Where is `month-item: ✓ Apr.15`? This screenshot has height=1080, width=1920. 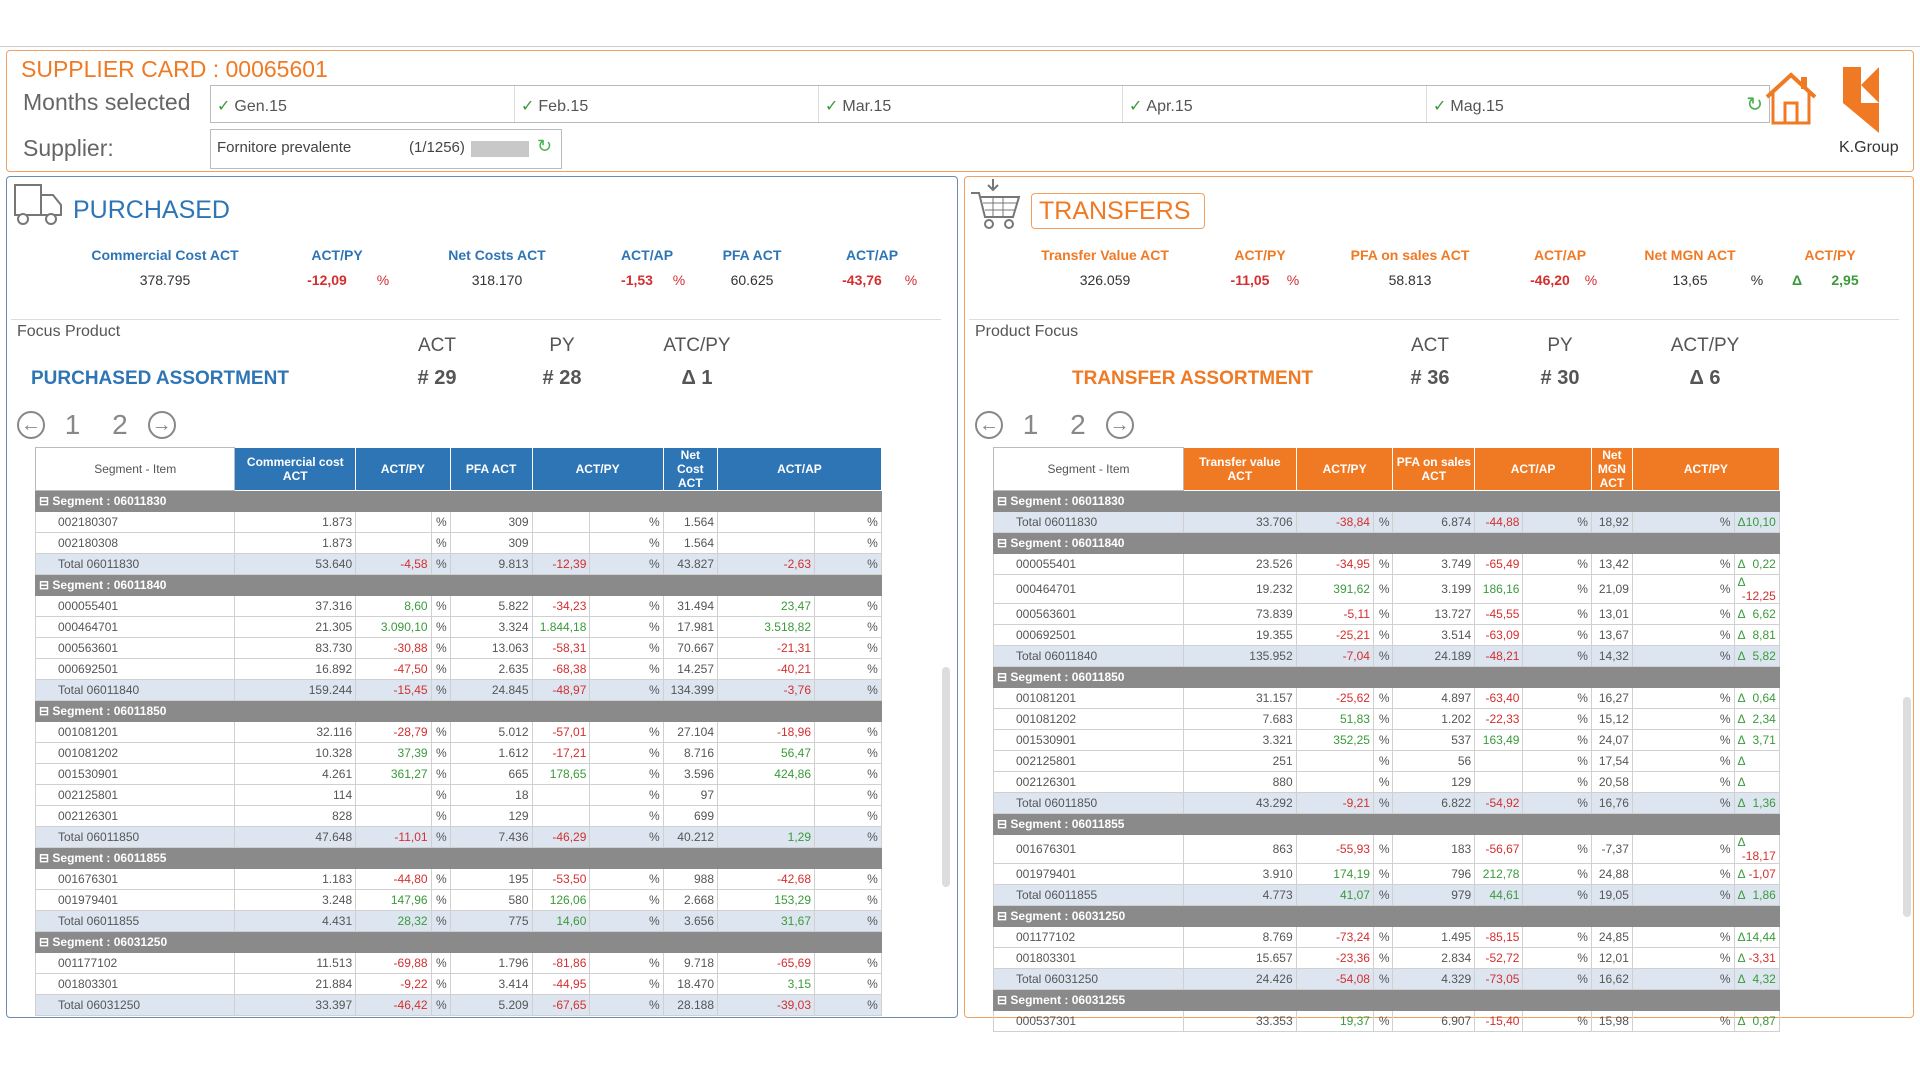 month-item: ✓ Apr.15 is located at coordinates (1275, 104).